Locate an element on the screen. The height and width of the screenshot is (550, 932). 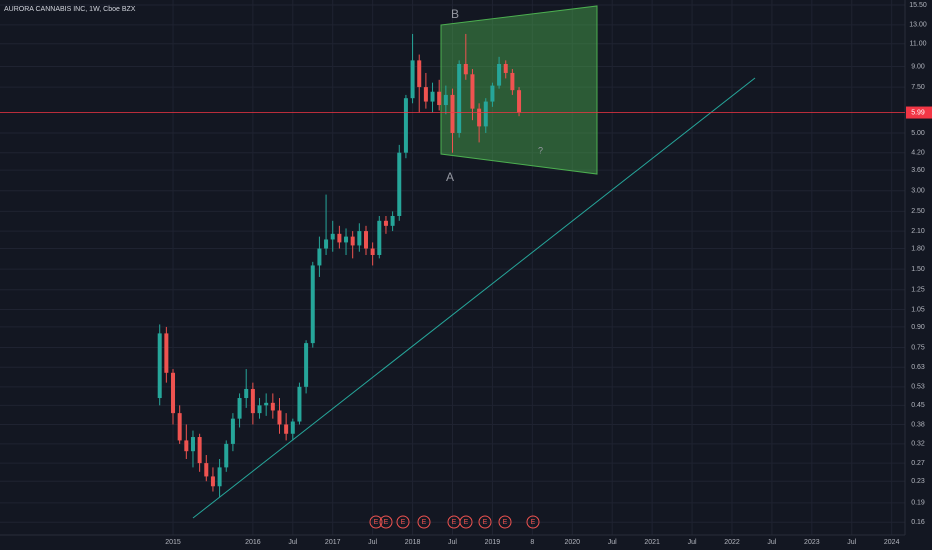
y-tick-label: 0.75 is located at coordinates (918, 347).